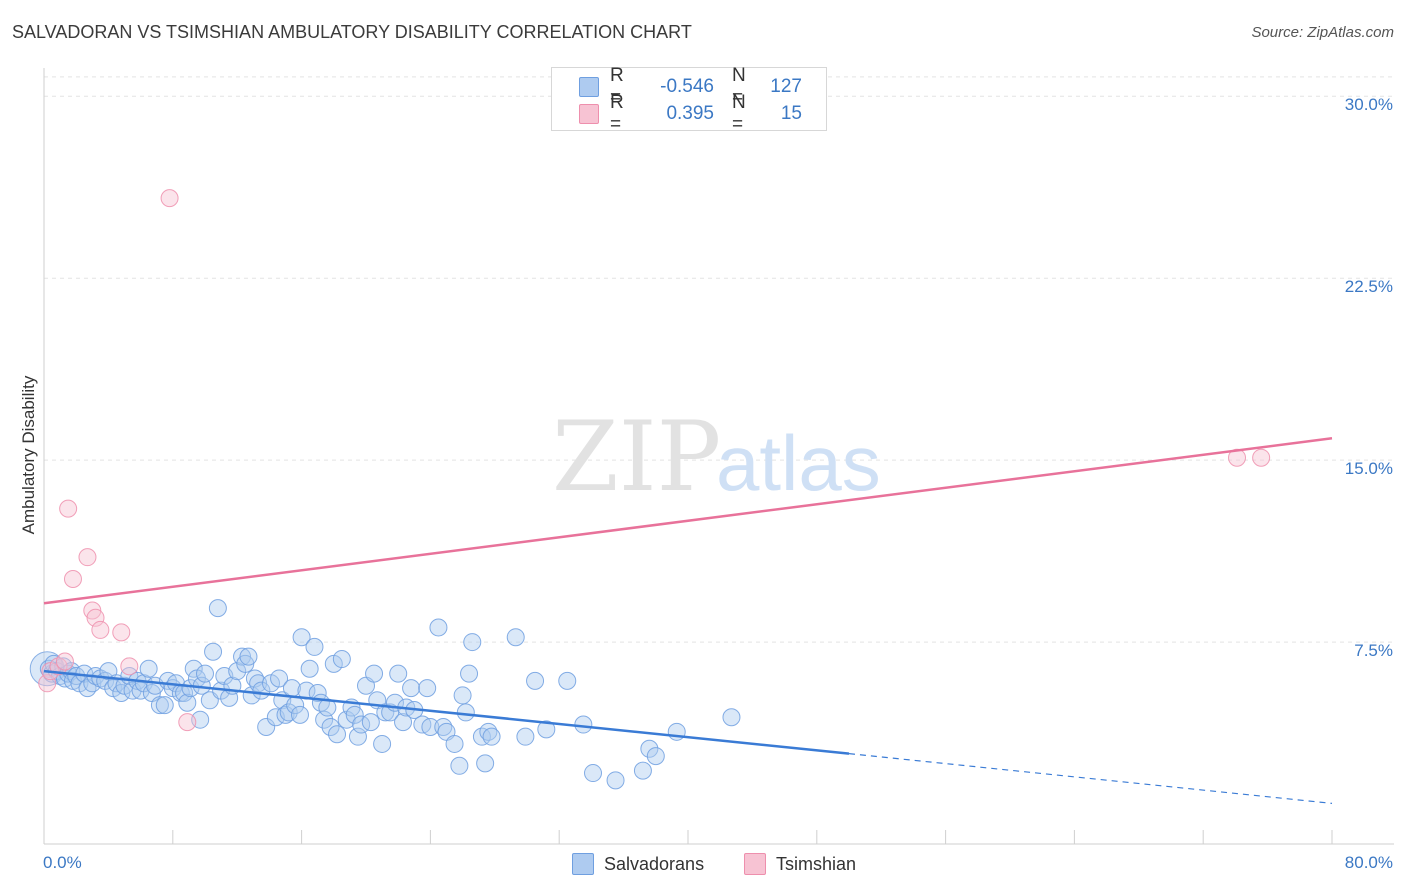  Describe the element at coordinates (636, 457) in the screenshot. I see `watermark-zip: ZIP` at that location.